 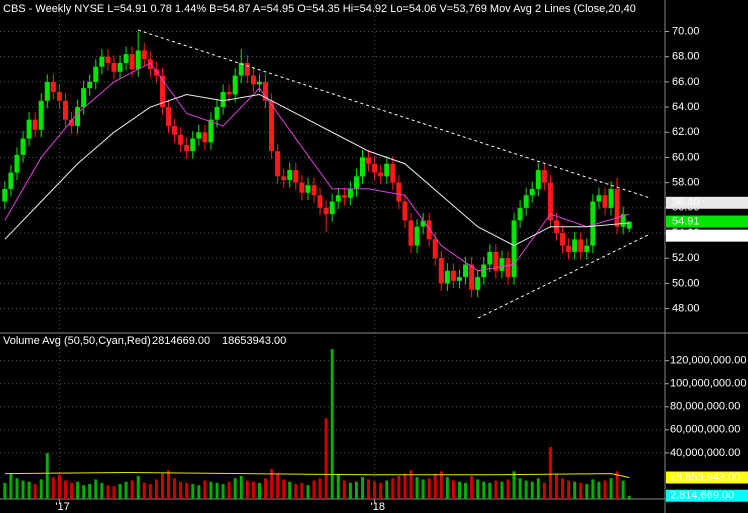 I want to click on y-tick-label: 66.00, so click(x=686, y=82).